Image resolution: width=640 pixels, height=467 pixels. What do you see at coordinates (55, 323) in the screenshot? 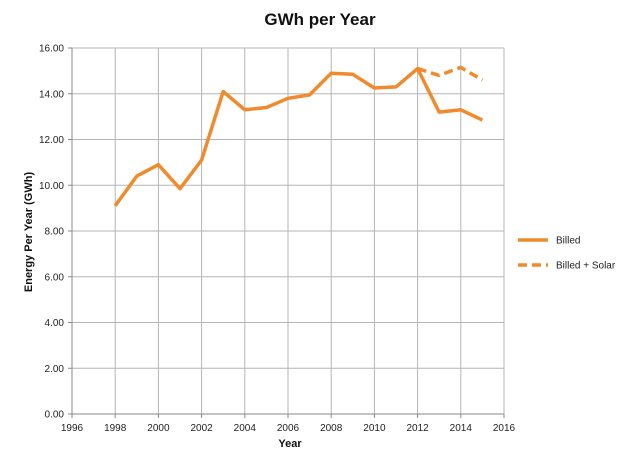
I see `y-tick-label: 4.00` at bounding box center [55, 323].